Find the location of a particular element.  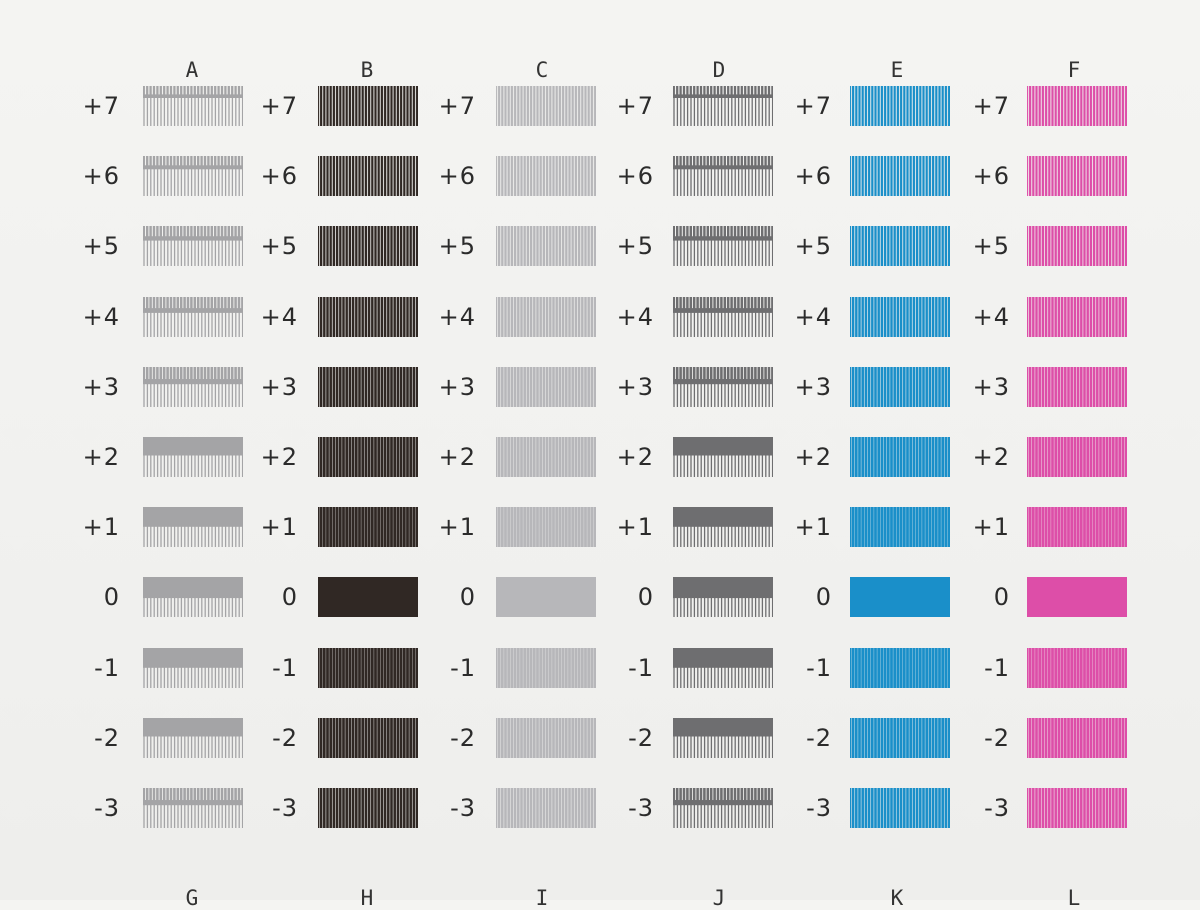

column-header-c: C is located at coordinates (542, 70).